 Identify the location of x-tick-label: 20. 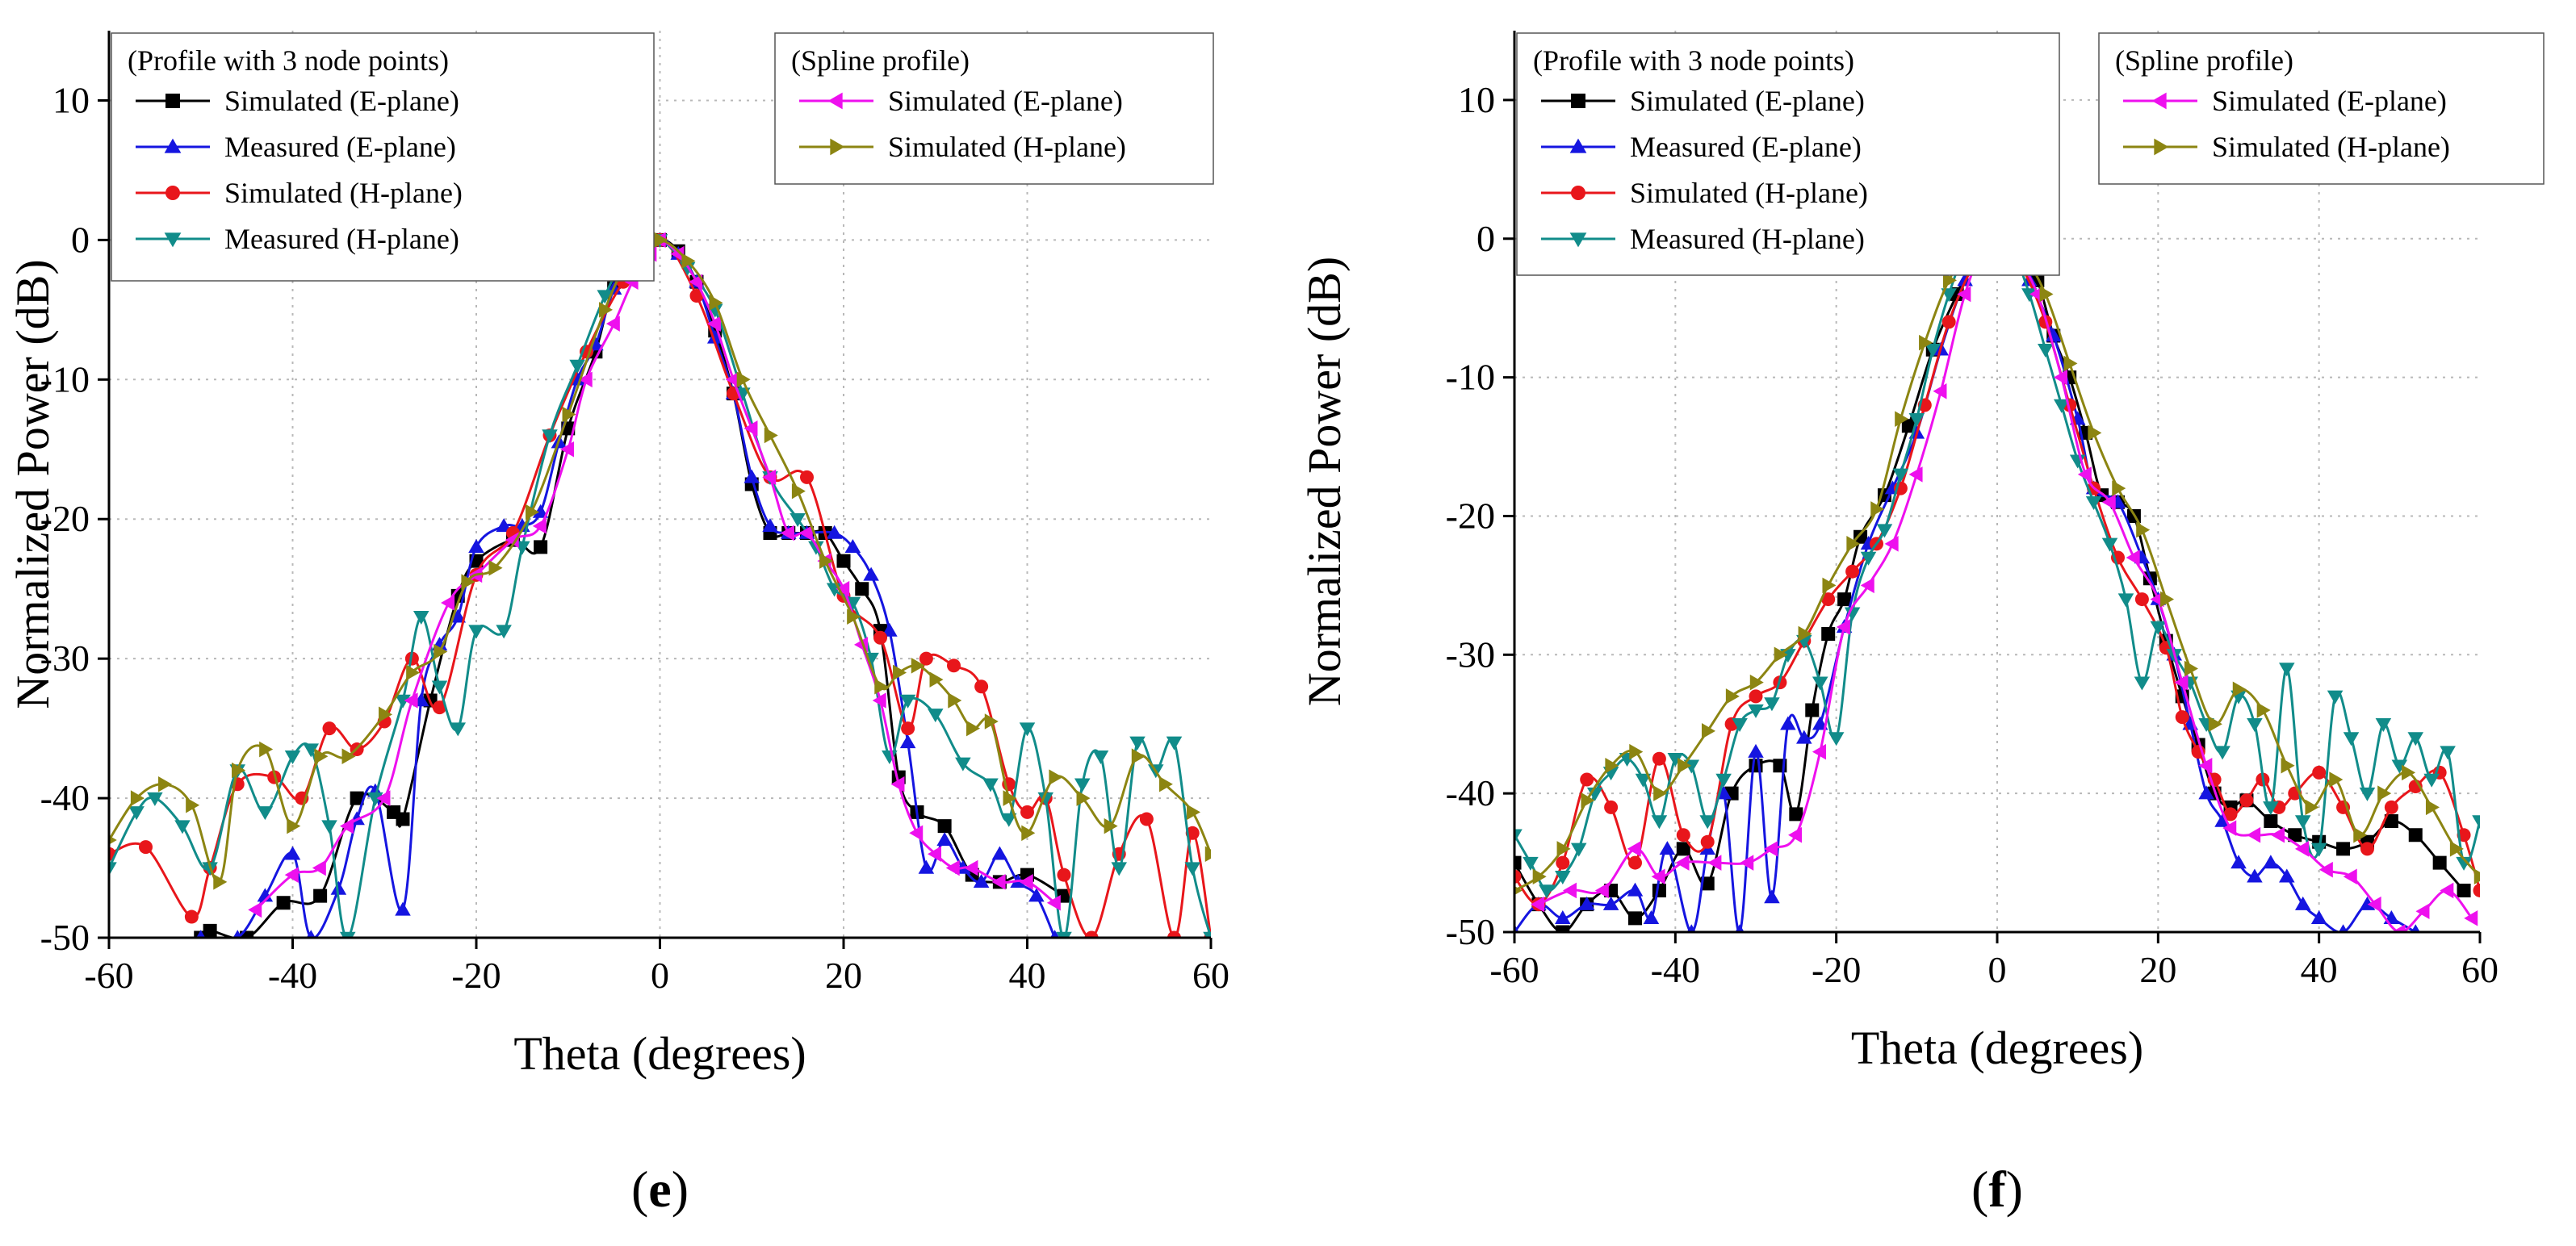
(843, 976).